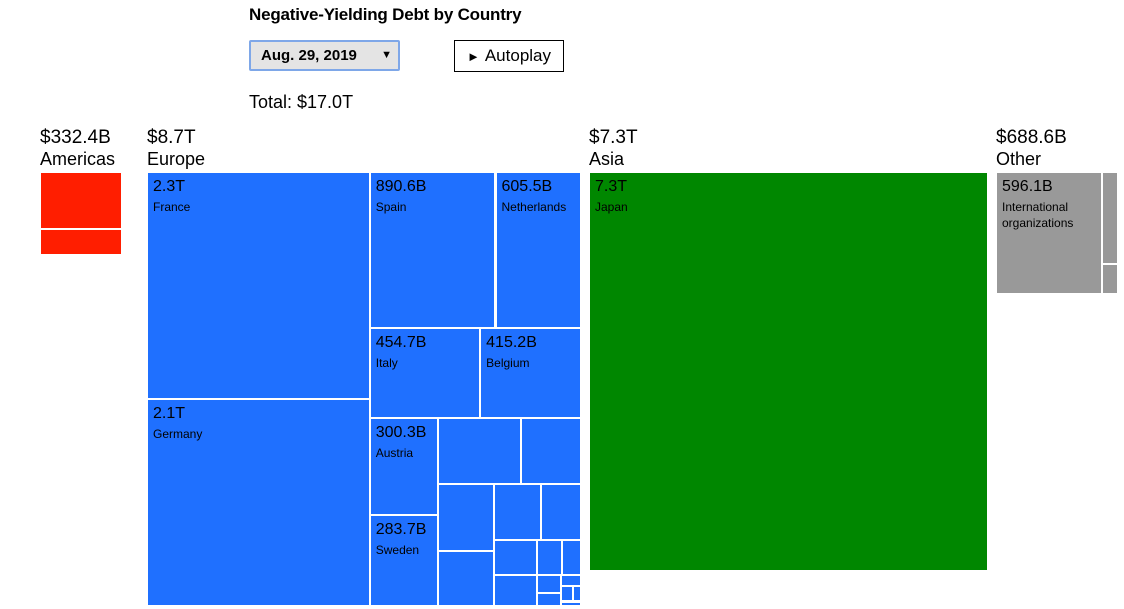 The image size is (1124, 609). I want to click on region-name-asia: Asia, so click(607, 159).